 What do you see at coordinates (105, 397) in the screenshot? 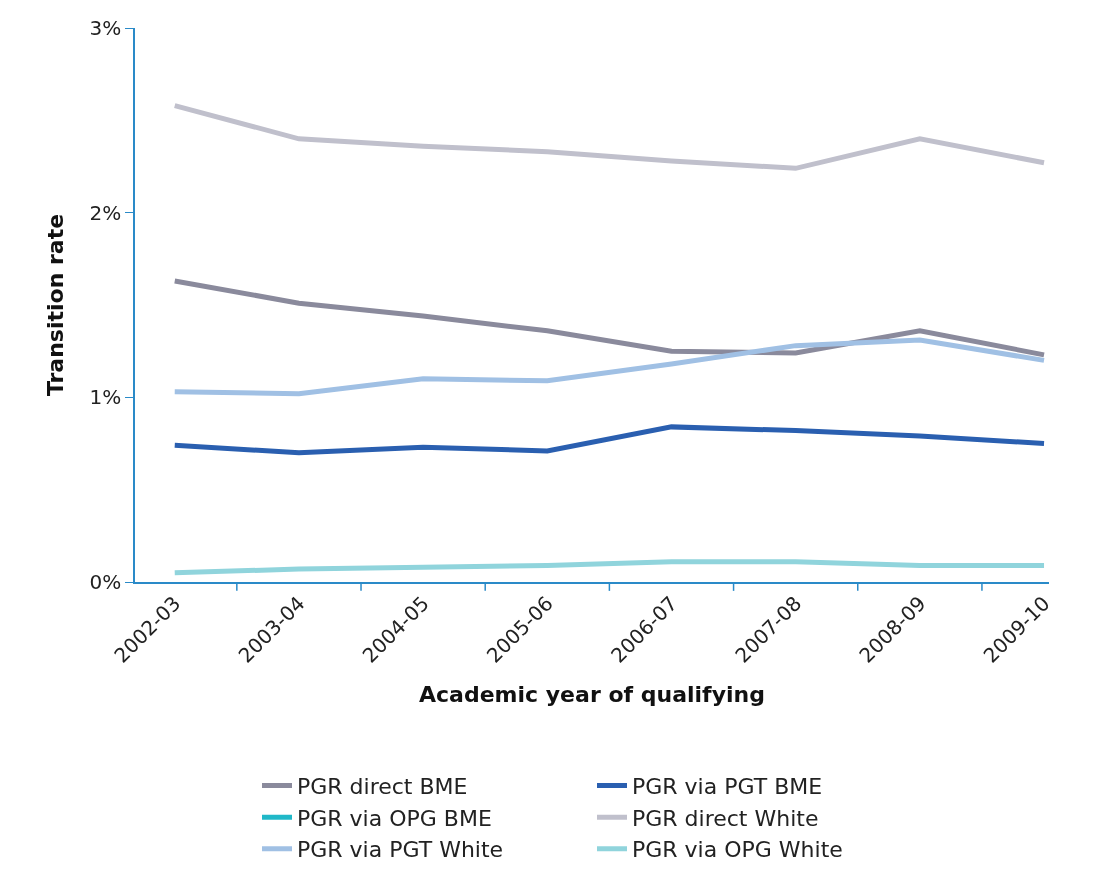
I see `y-tick-label: 1%` at bounding box center [105, 397].